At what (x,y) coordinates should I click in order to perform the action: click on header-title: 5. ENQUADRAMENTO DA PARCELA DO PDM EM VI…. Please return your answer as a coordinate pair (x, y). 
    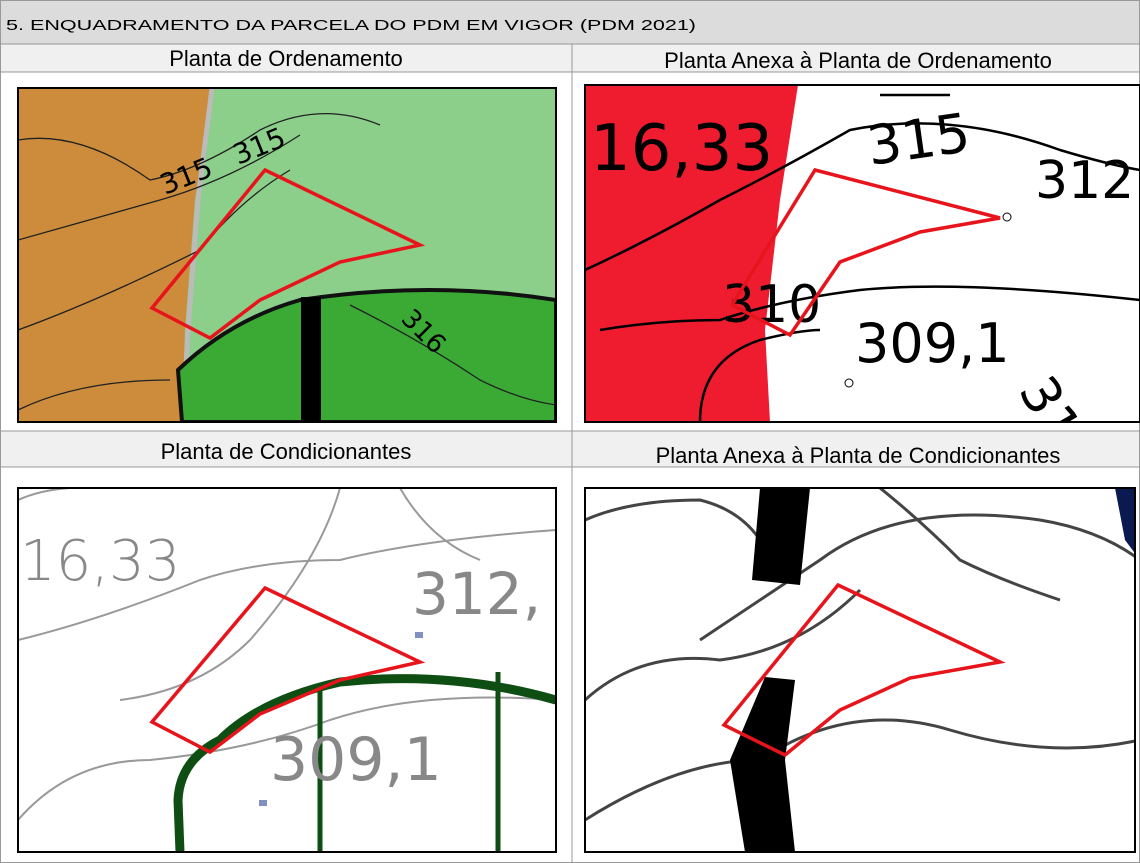
    Looking at the image, I should click on (351, 25).